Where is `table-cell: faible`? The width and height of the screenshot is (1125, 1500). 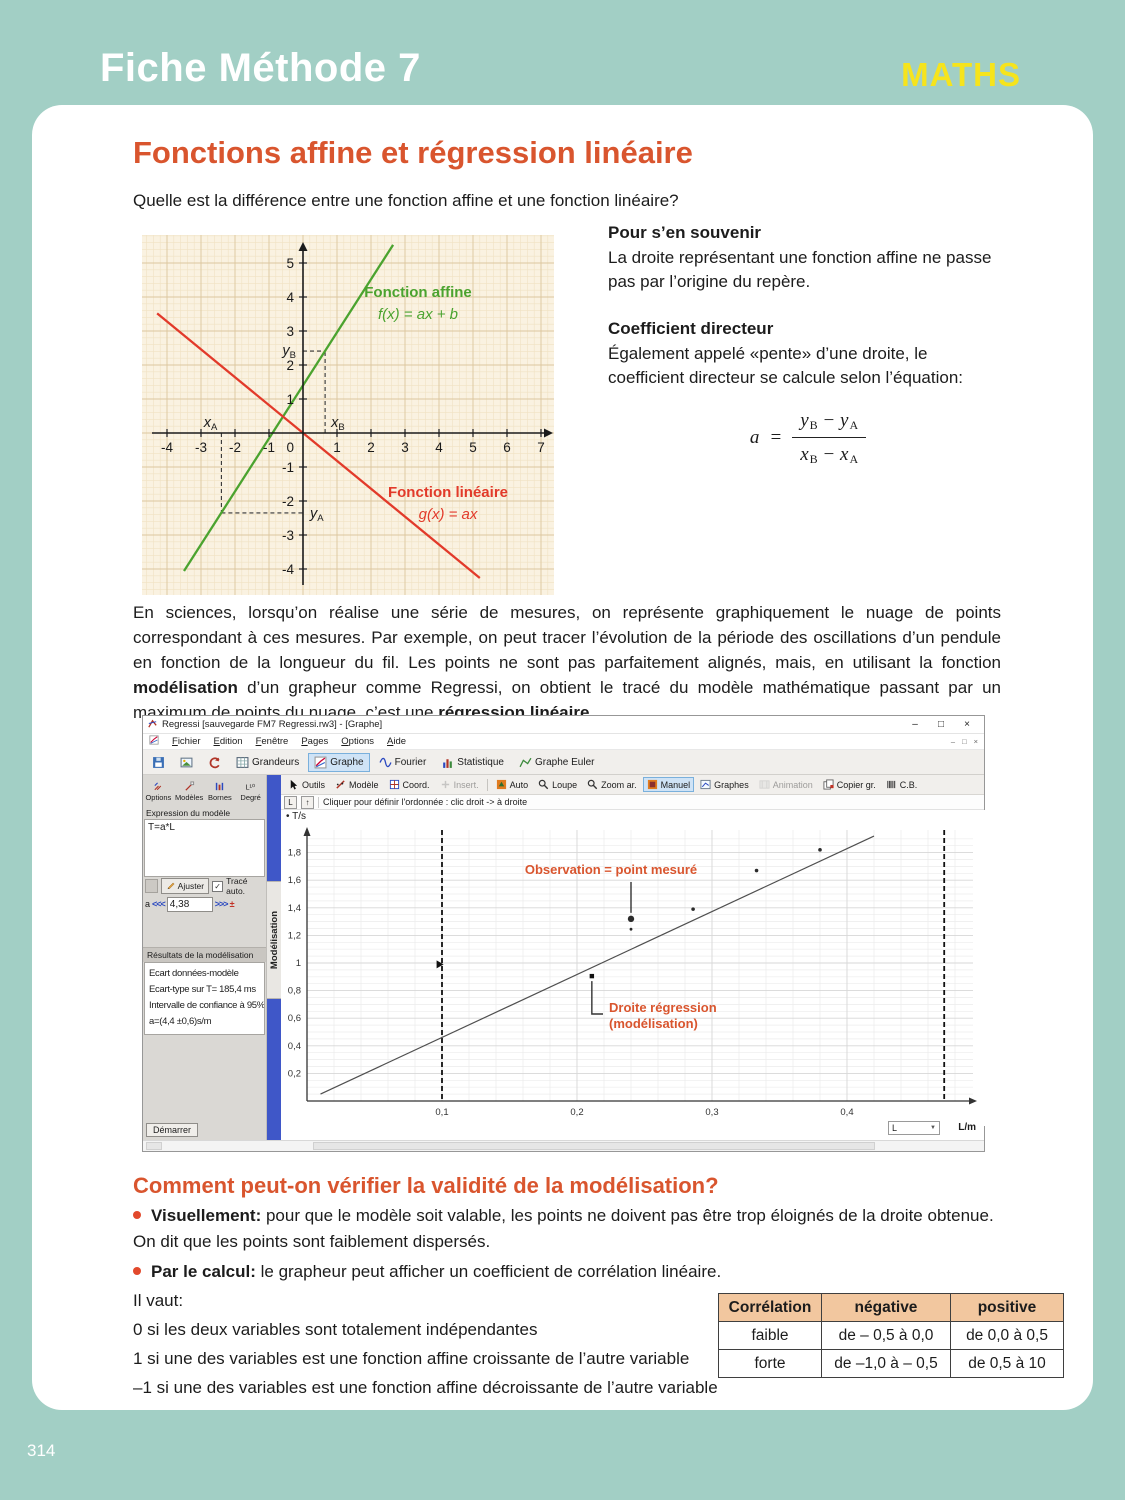 table-cell: faible is located at coordinates (770, 1335).